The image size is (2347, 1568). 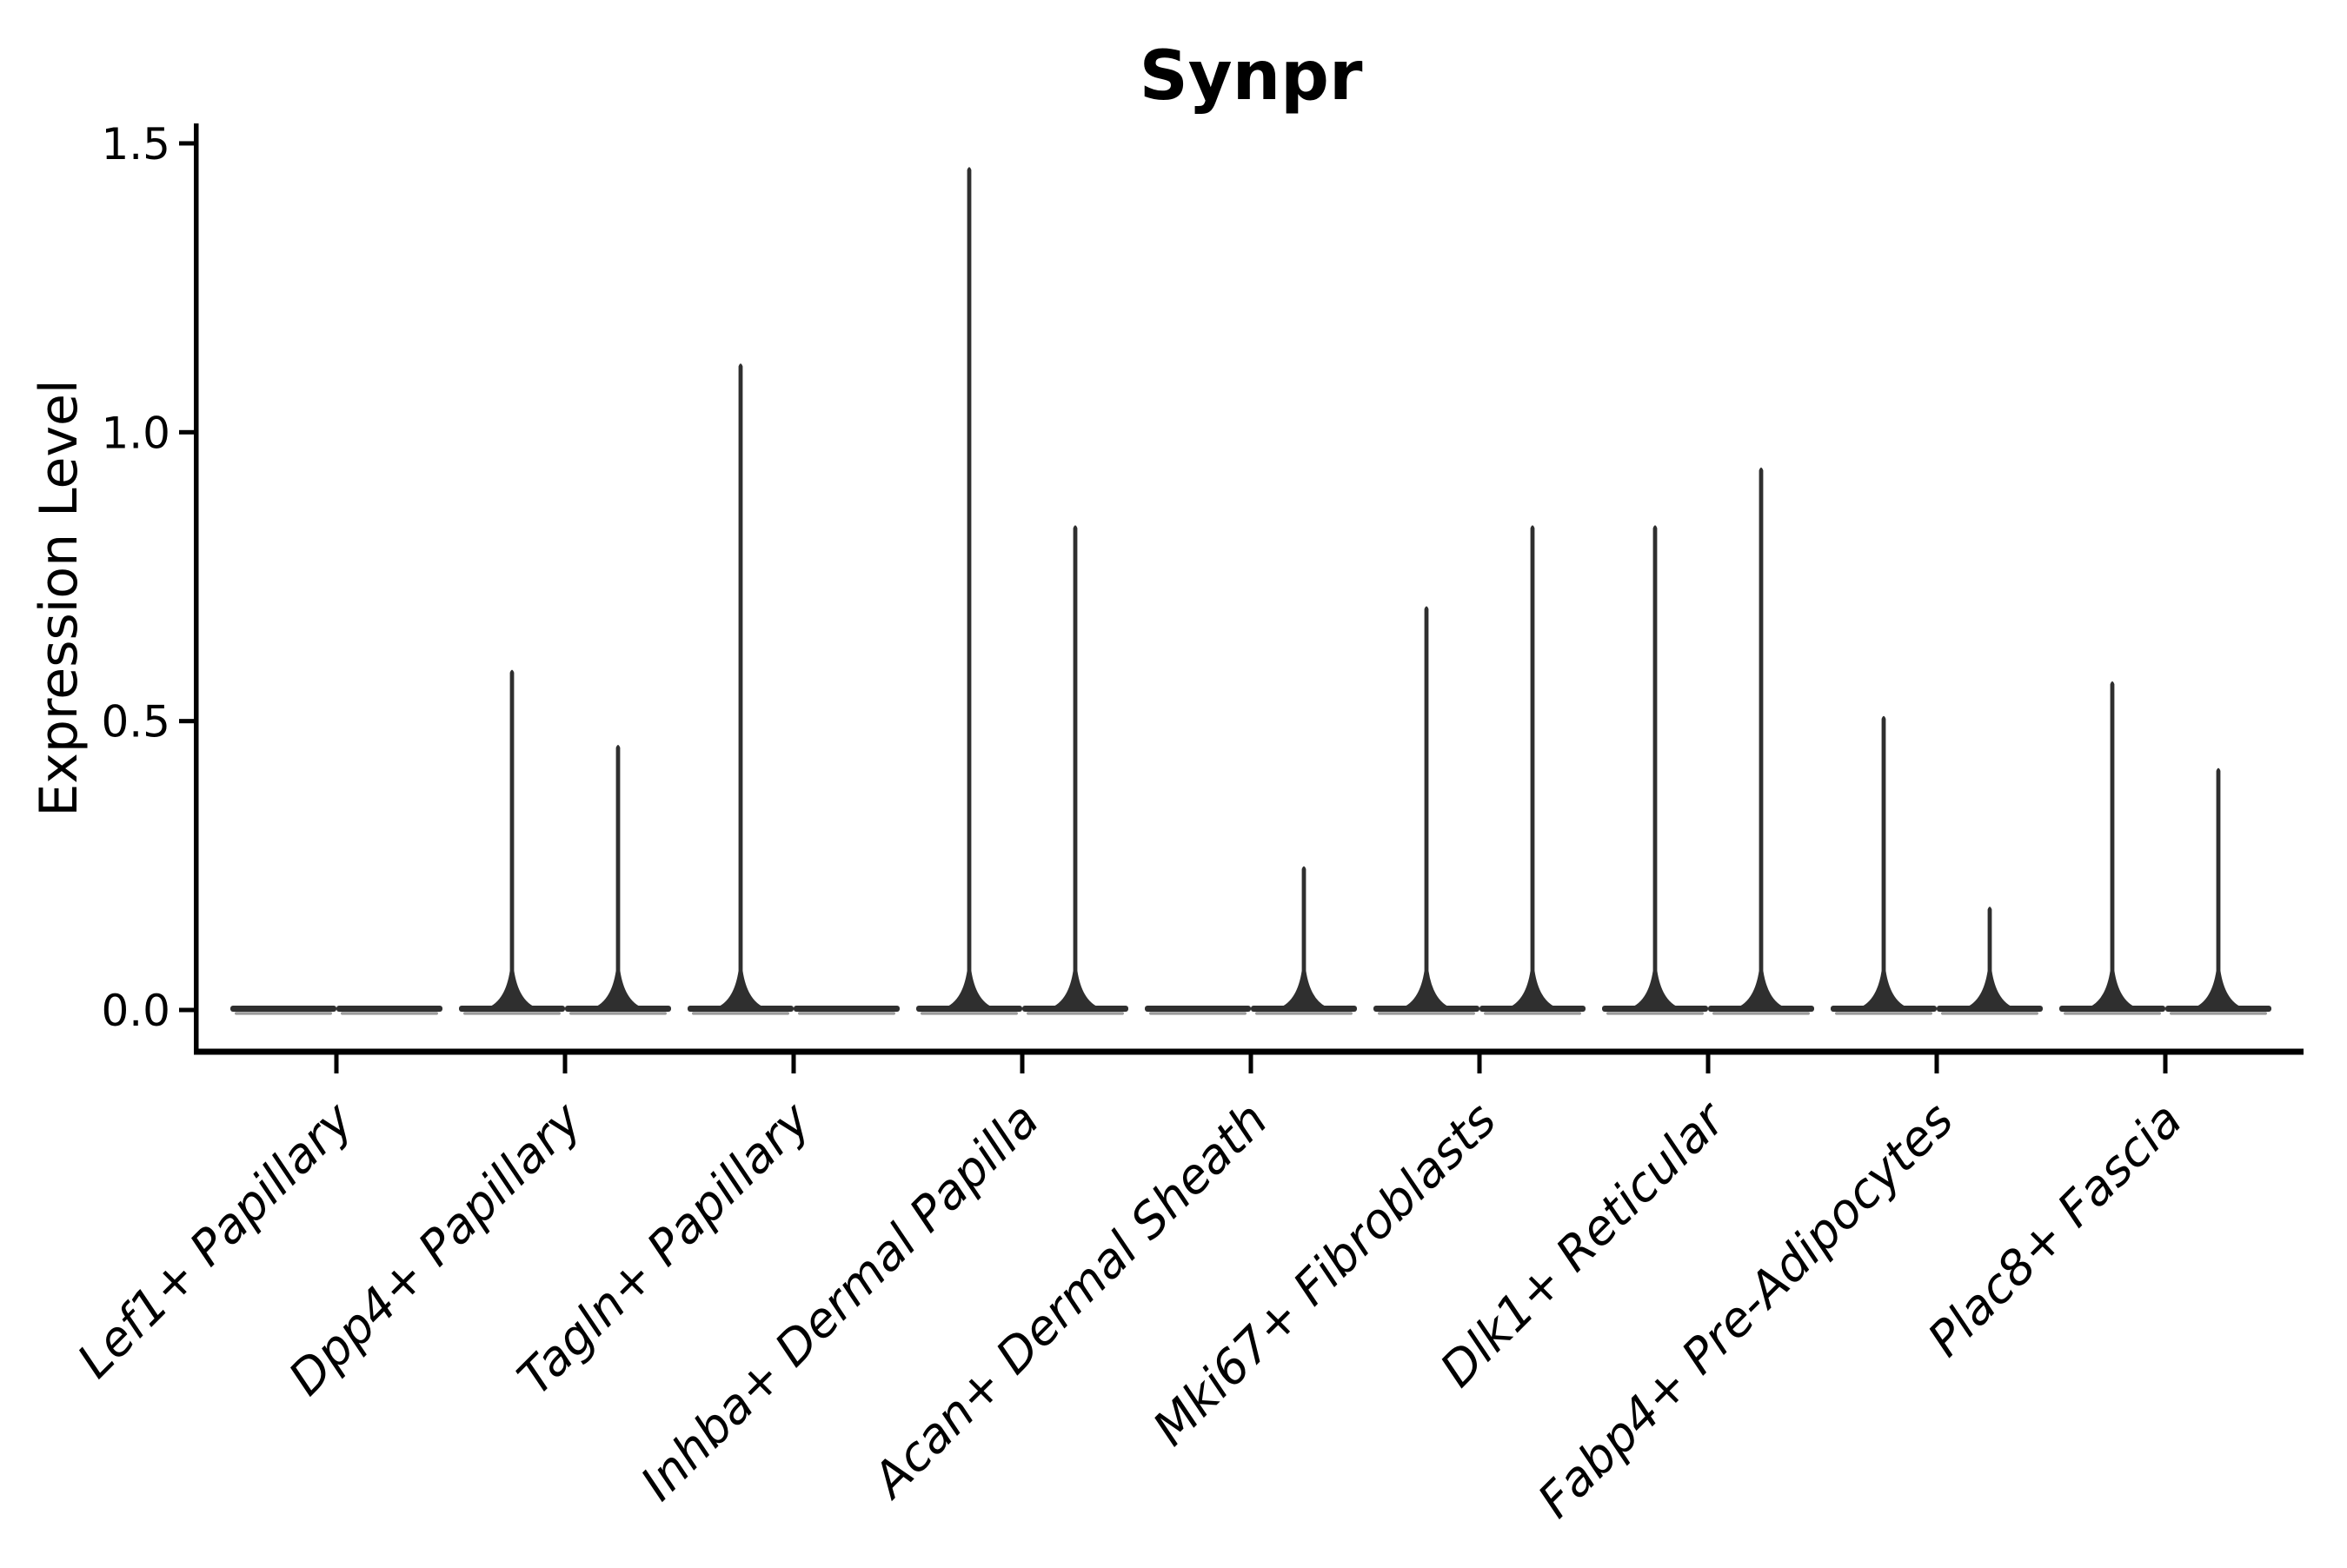 I want to click on x-tick-label: Inhba+ Dermal Papilla, so click(x=839, y=1301).